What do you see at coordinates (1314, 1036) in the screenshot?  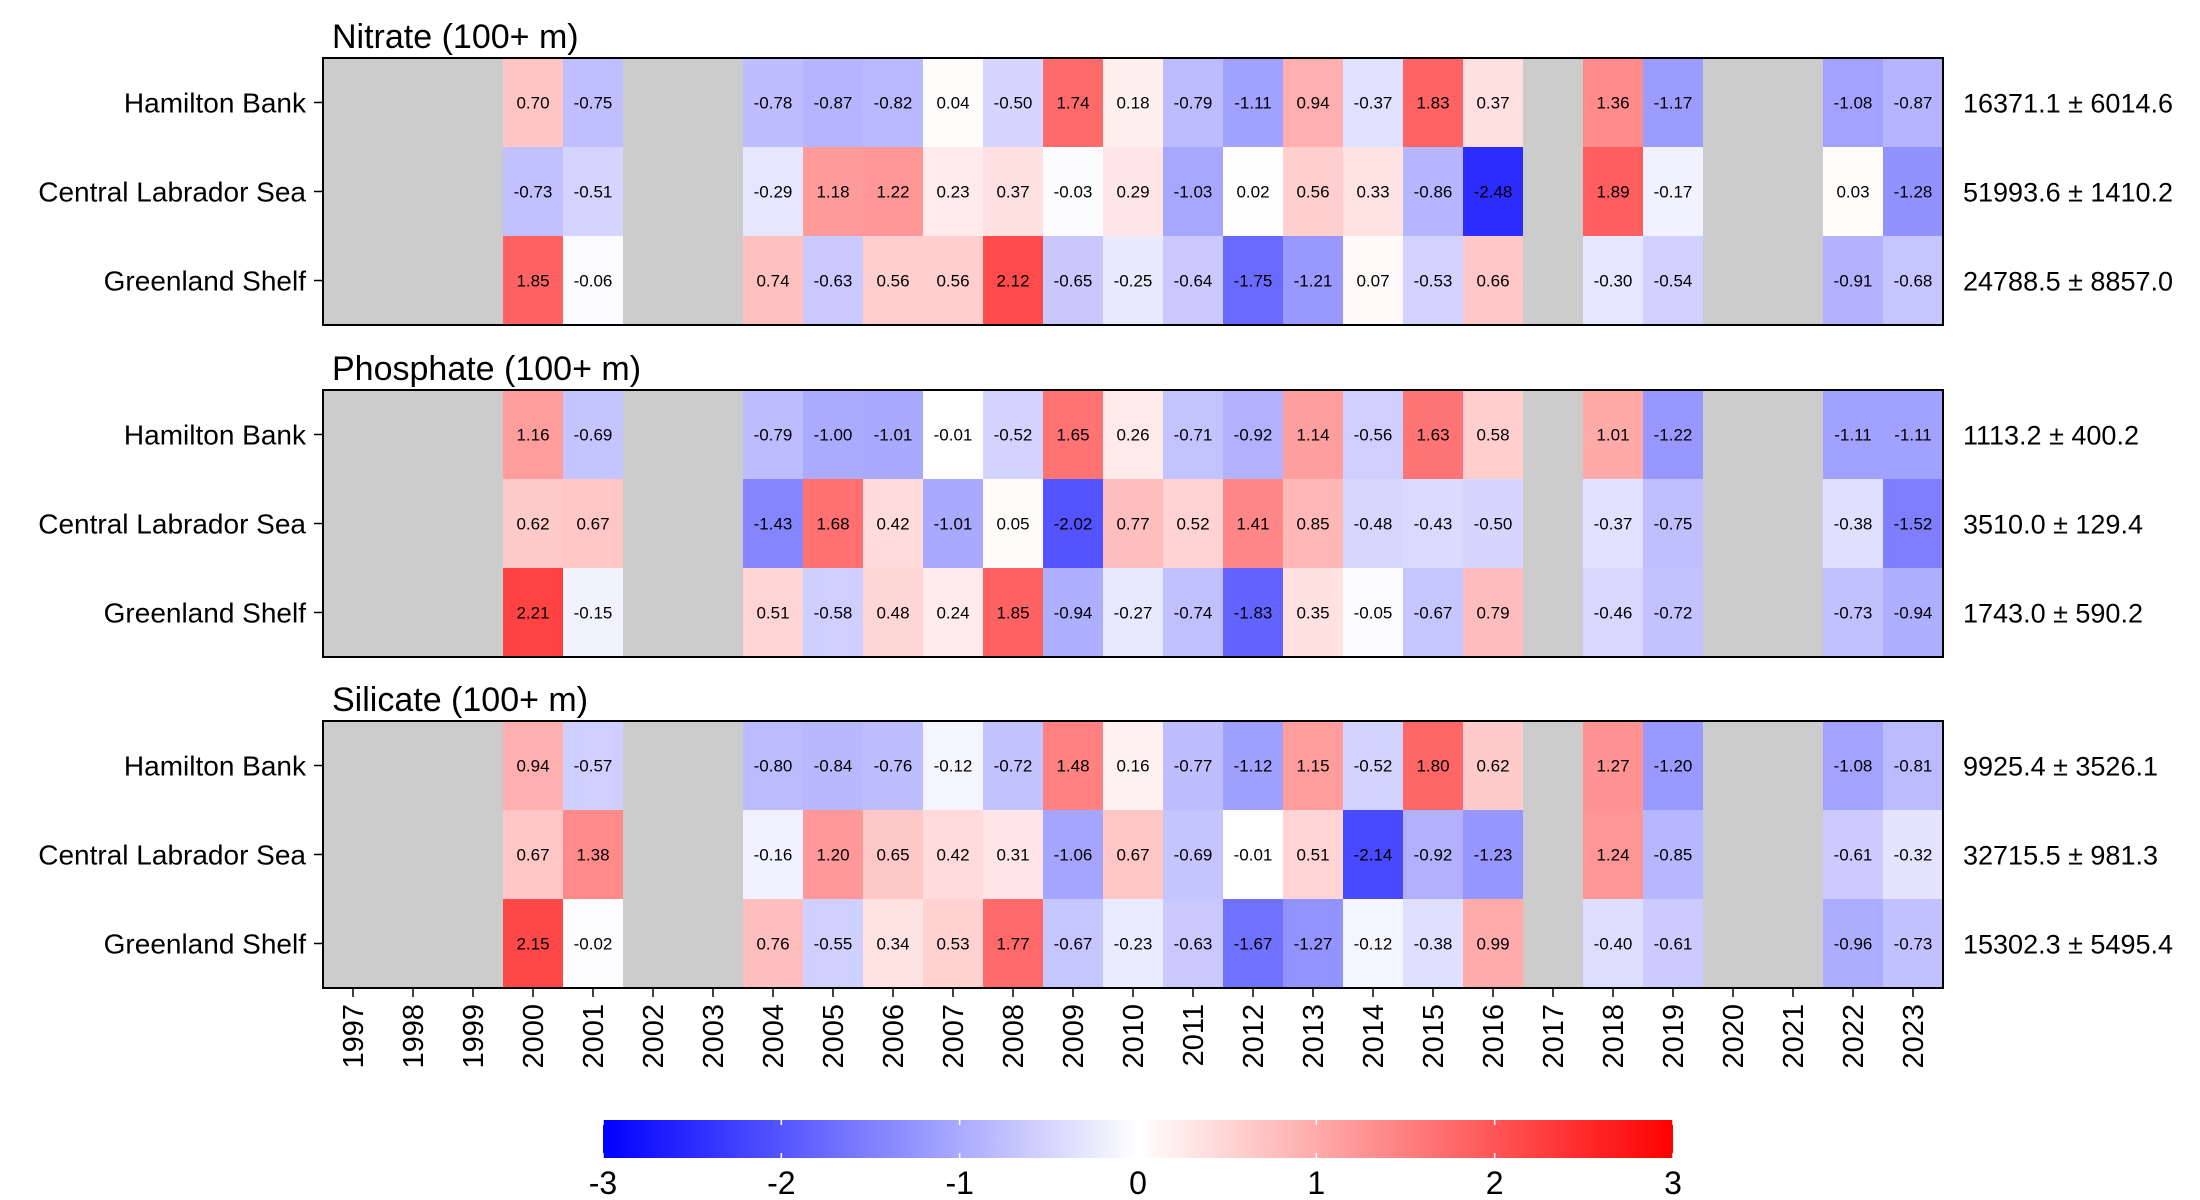 I see `year-tick-label: 2013` at bounding box center [1314, 1036].